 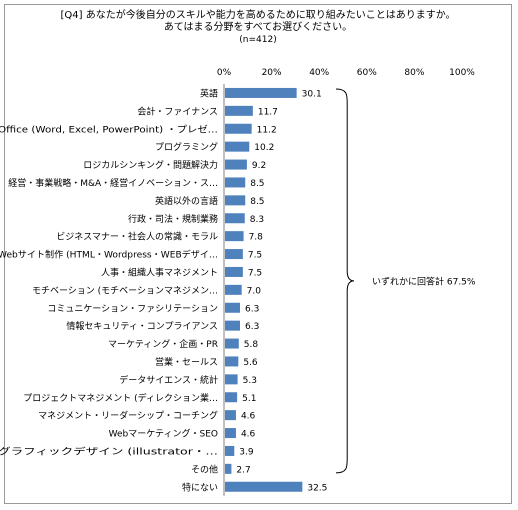 What do you see at coordinates (345, 281) in the screenshot?
I see `brace-bracket` at bounding box center [345, 281].